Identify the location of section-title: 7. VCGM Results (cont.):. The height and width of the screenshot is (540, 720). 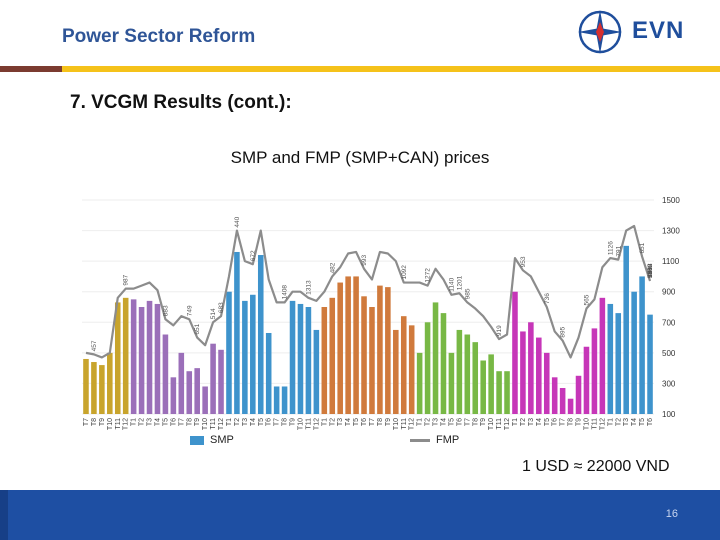
(181, 102).